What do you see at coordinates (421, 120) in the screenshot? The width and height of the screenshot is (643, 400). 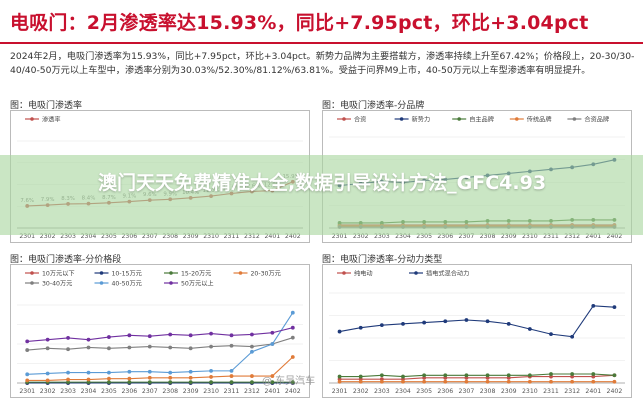 I see `legend-label: 新势力` at bounding box center [421, 120].